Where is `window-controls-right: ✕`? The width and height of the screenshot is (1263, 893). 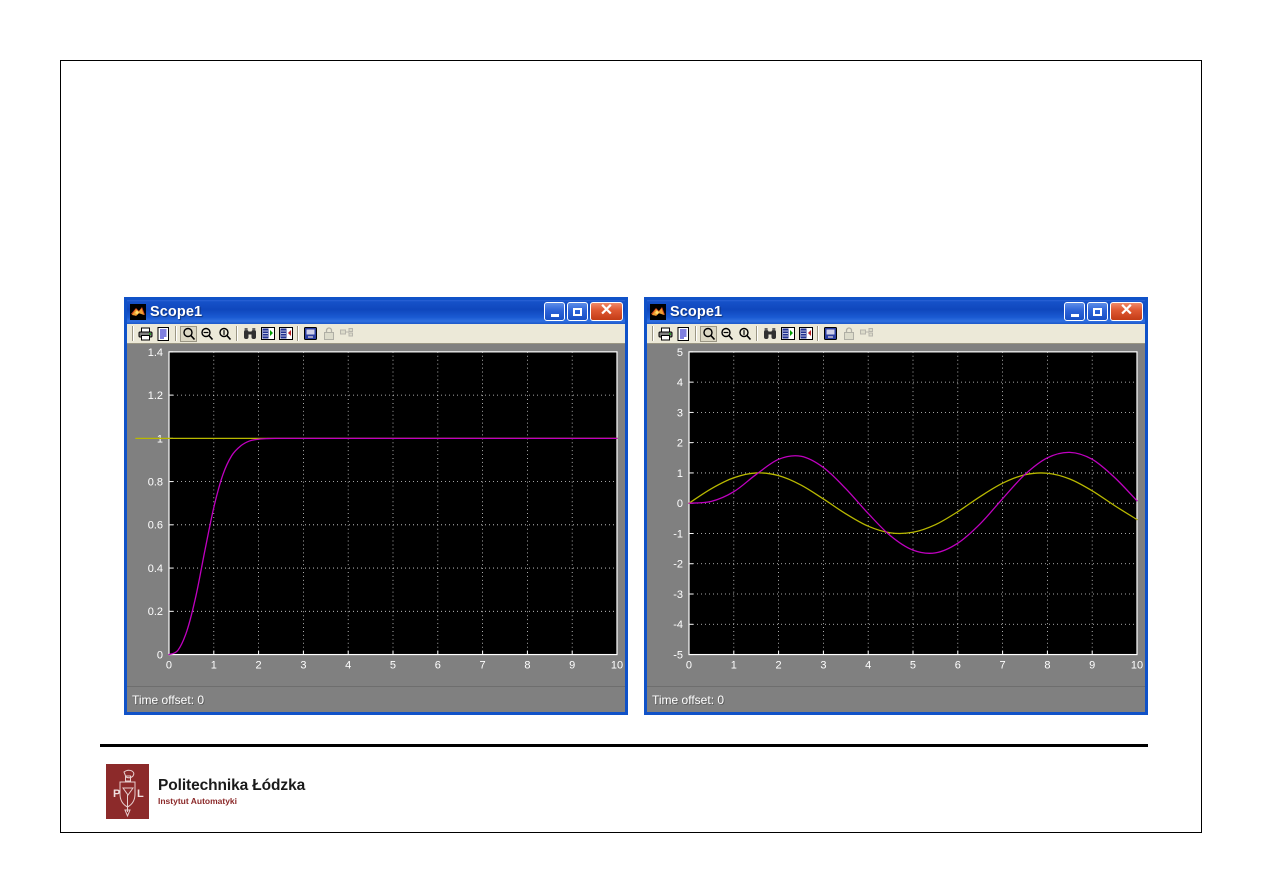
window-controls-right: ✕ is located at coordinates (1103, 311).